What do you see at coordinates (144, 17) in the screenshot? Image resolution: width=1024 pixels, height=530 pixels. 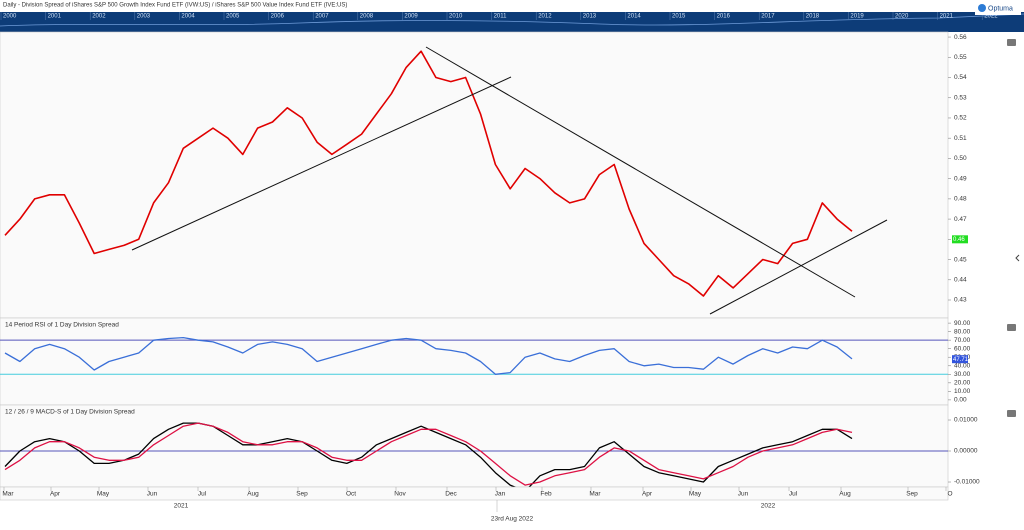 I see `navigator-year: 2003` at bounding box center [144, 17].